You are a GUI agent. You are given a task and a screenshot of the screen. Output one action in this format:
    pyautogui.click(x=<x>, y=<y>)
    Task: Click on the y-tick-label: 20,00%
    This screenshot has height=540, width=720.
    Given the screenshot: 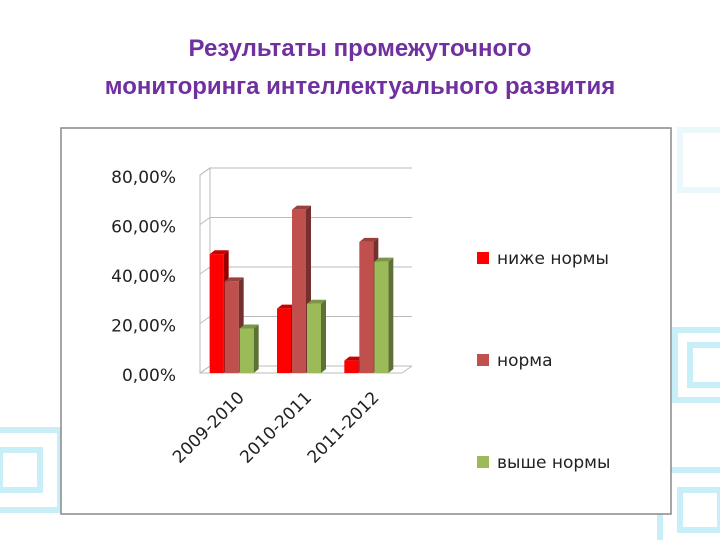 What is the action you would take?
    pyautogui.click(x=143, y=327)
    